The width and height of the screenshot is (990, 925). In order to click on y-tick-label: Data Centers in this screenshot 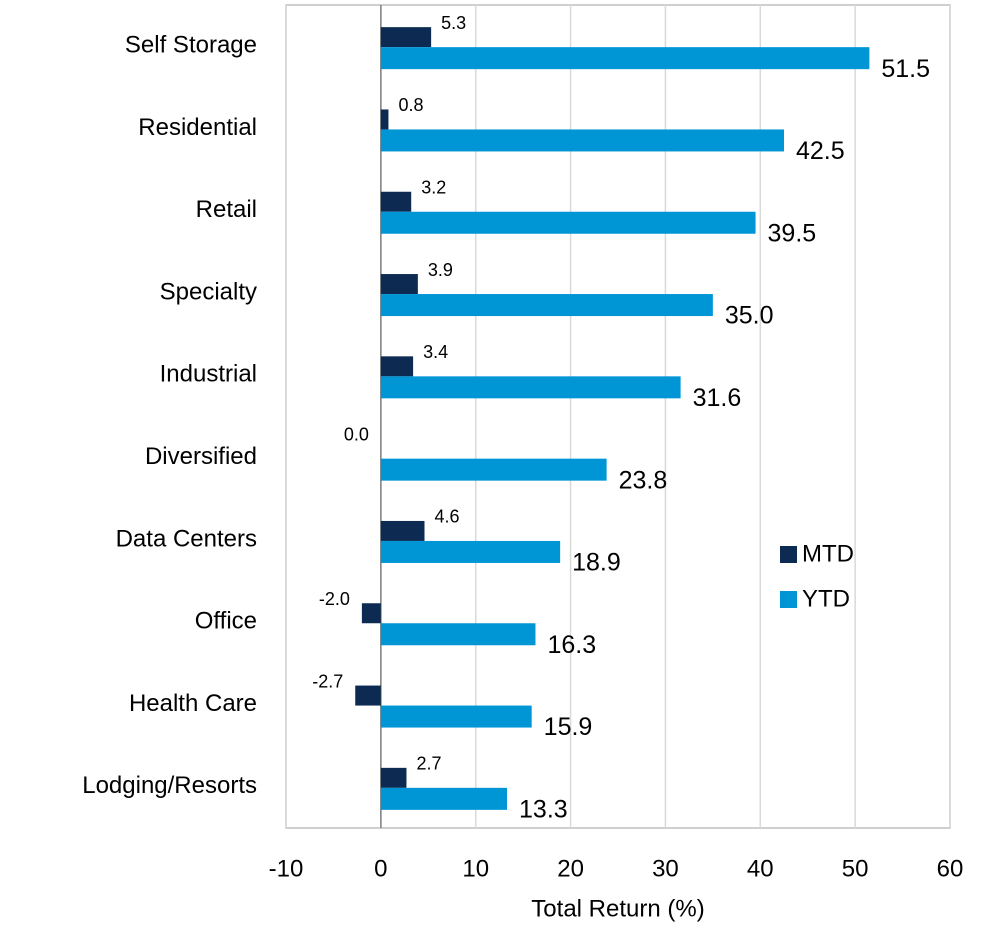, I will do `click(186, 538)`.